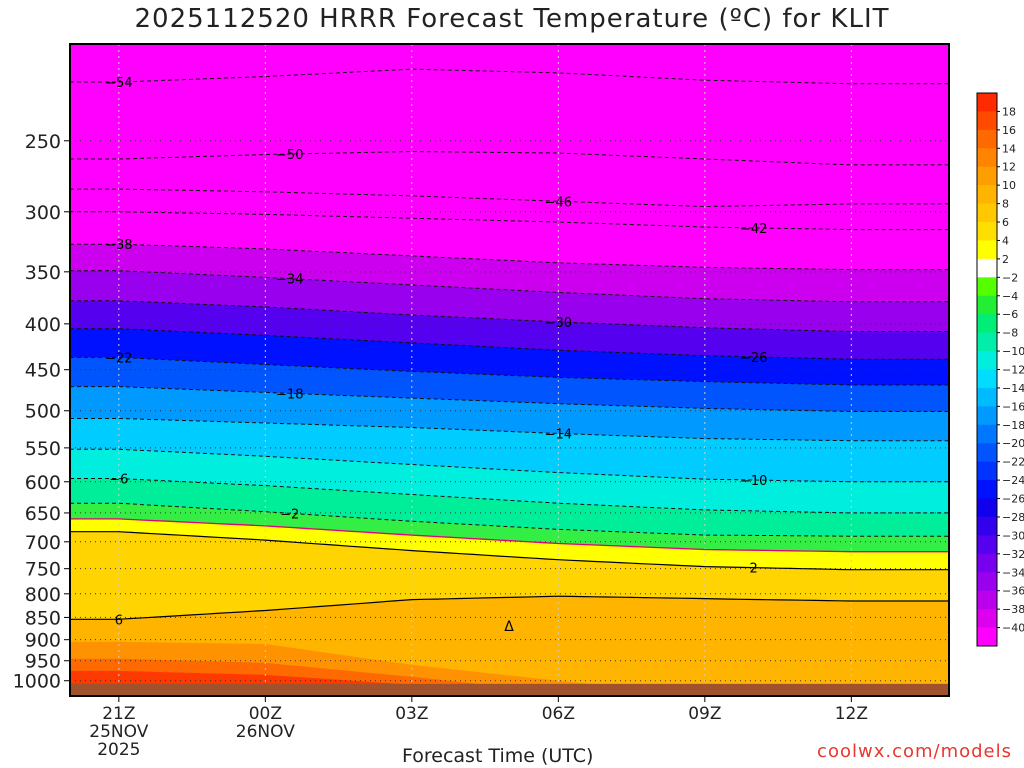 The width and height of the screenshot is (1024, 768). Describe the element at coordinates (558, 434) in the screenshot. I see `isotherm-label: −14` at that location.